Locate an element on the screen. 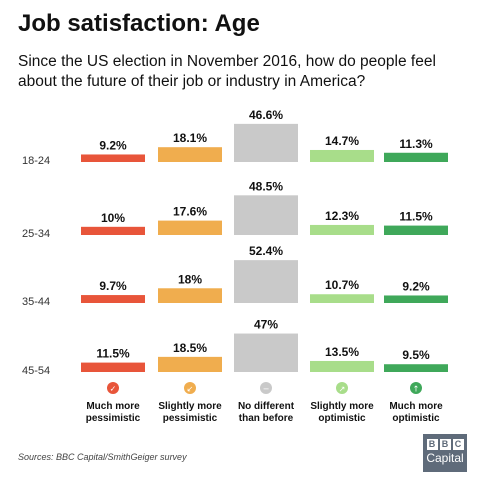 This screenshot has height=480, width=480. data-label: 48.5% is located at coordinates (266, 186).